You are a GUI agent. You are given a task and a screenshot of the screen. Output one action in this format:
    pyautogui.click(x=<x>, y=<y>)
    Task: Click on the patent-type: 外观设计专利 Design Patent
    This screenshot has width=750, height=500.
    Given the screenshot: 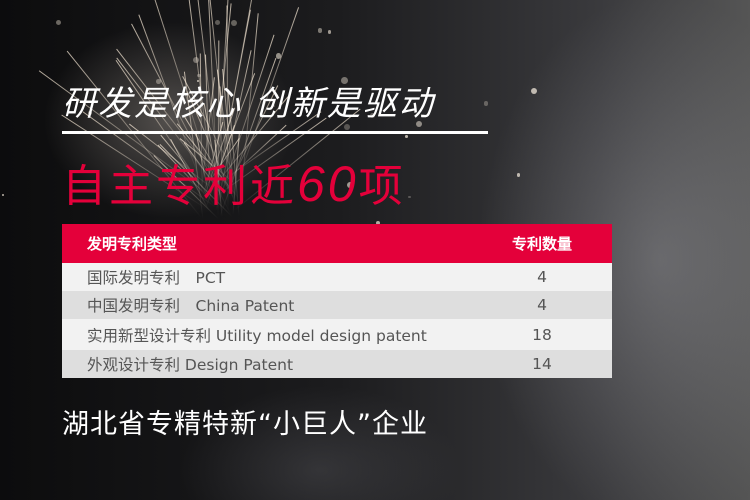 What is the action you would take?
    pyautogui.click(x=267, y=364)
    